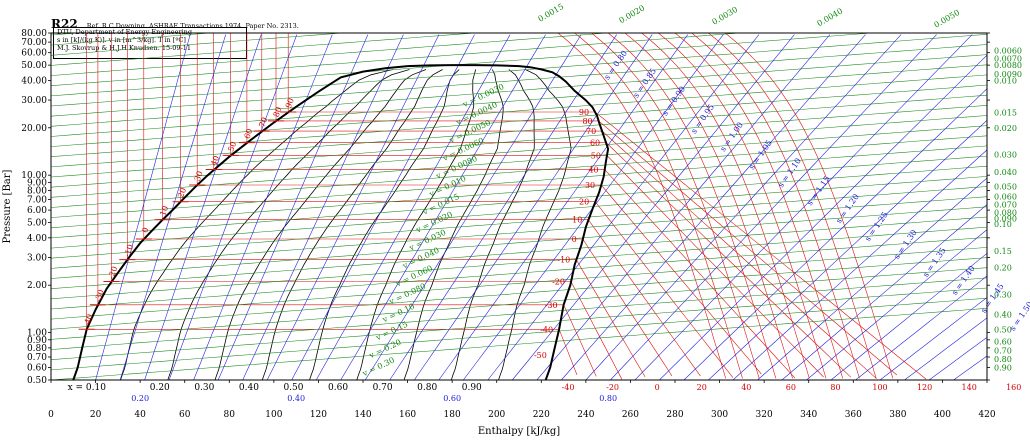 Image resolution: width=1030 pixels, height=447 pixels. Describe the element at coordinates (1003, 341) in the screenshot. I see `volume-label-right: 0.60` at that location.